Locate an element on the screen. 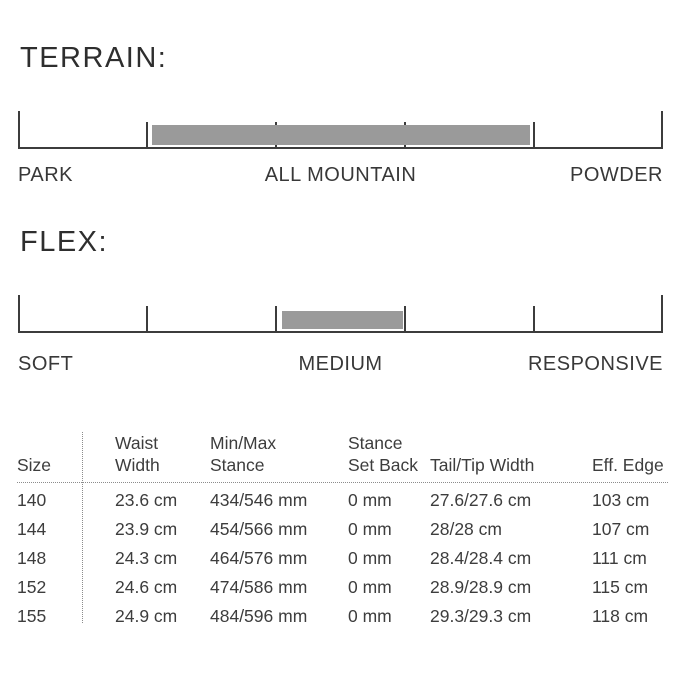 This screenshot has height=680, width=680. cell-tailtip: 28/28 cm is located at coordinates (466, 529).